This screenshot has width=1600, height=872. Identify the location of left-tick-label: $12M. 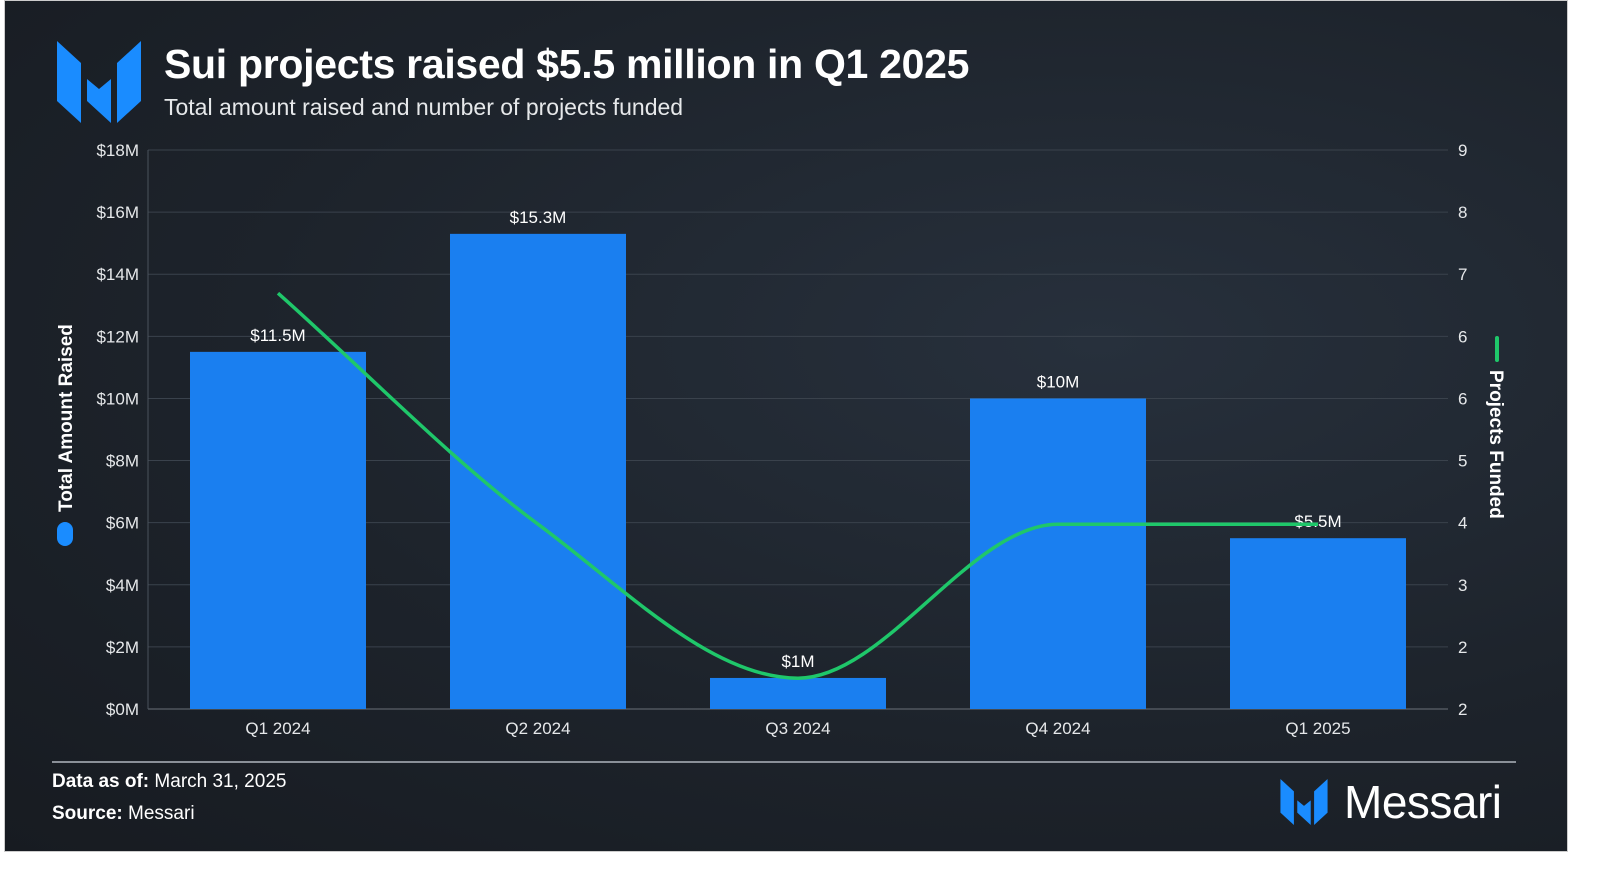
(117, 336).